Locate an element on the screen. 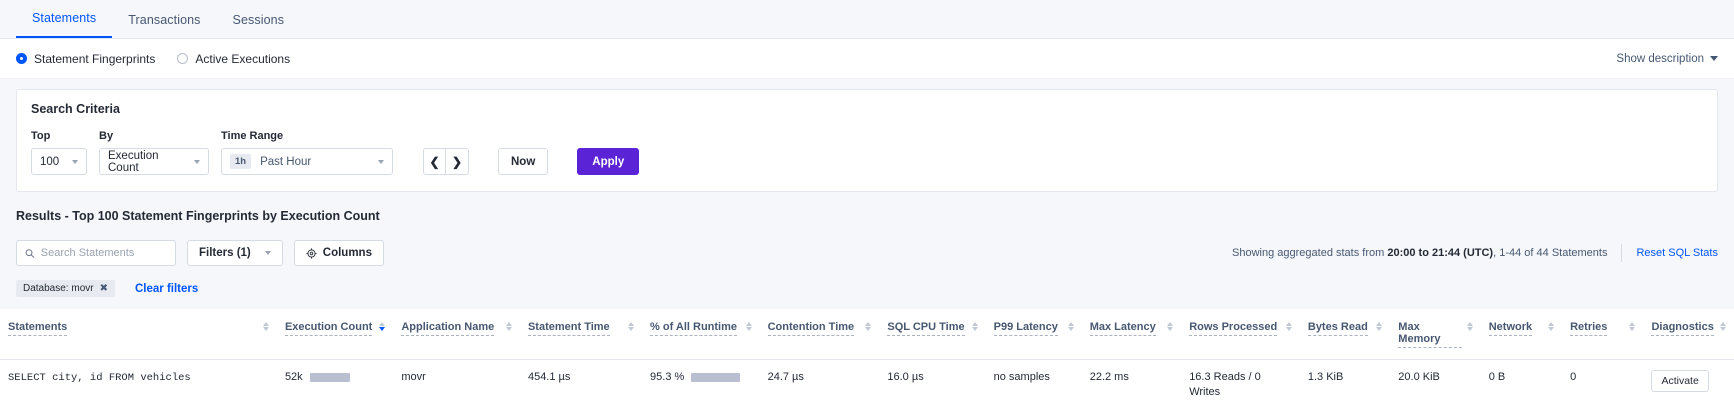 The height and width of the screenshot is (401, 1734). column-label: Retries is located at coordinates (1589, 328).